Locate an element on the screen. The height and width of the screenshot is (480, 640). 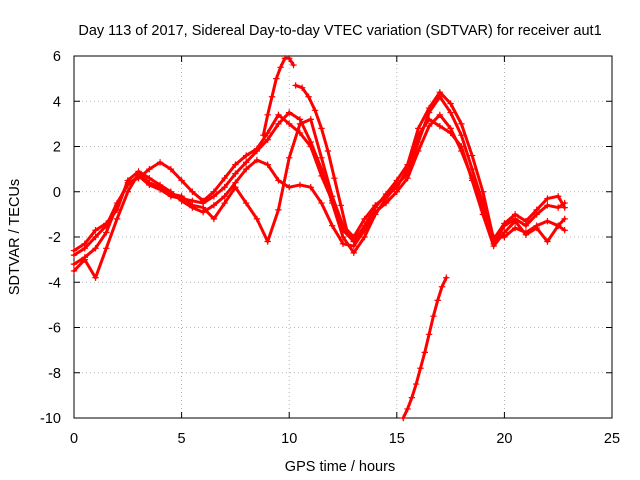
x-tick-label: 15 is located at coordinates (397, 439).